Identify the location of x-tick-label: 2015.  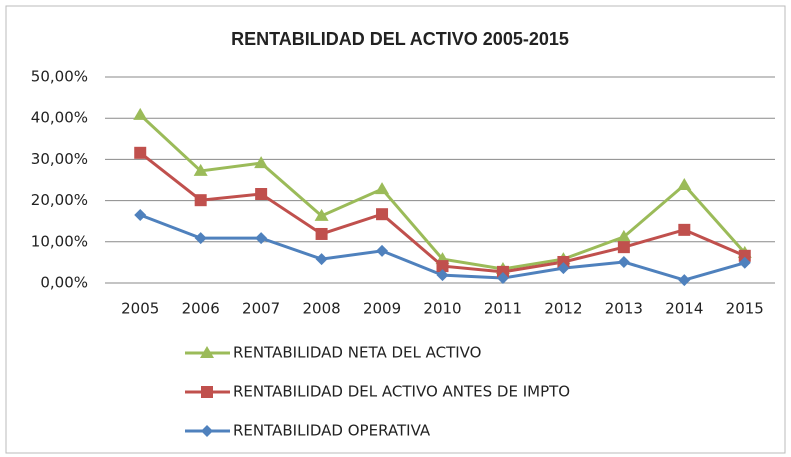
(745, 309).